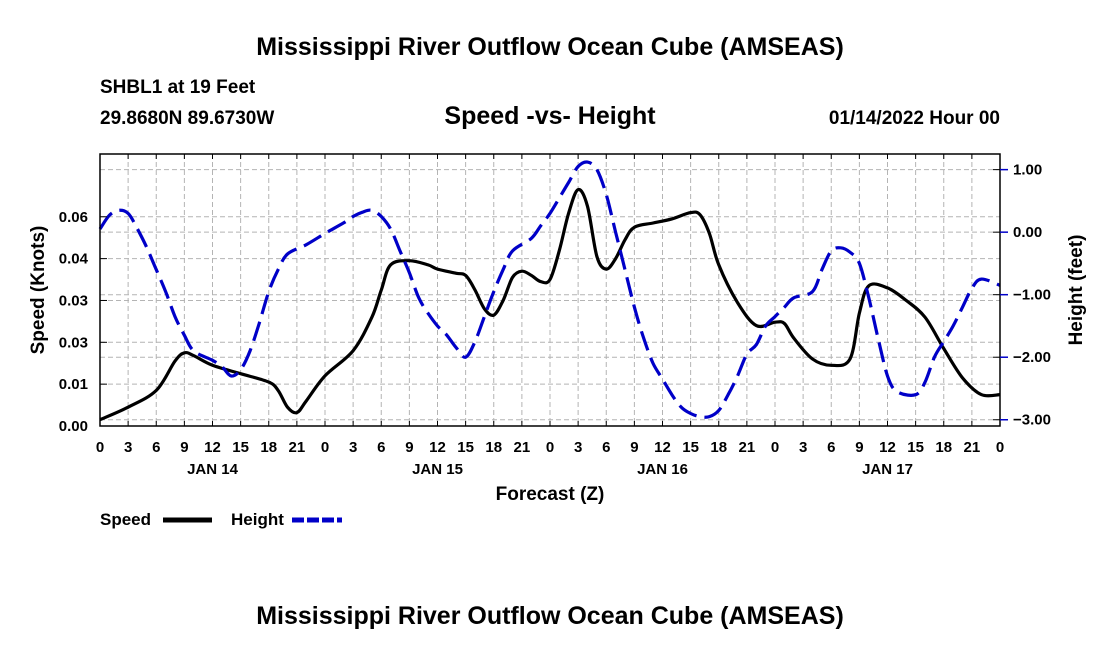 This screenshot has height=650, width=1100. What do you see at coordinates (221, 519) in the screenshot?
I see `legend: Speed Height` at bounding box center [221, 519].